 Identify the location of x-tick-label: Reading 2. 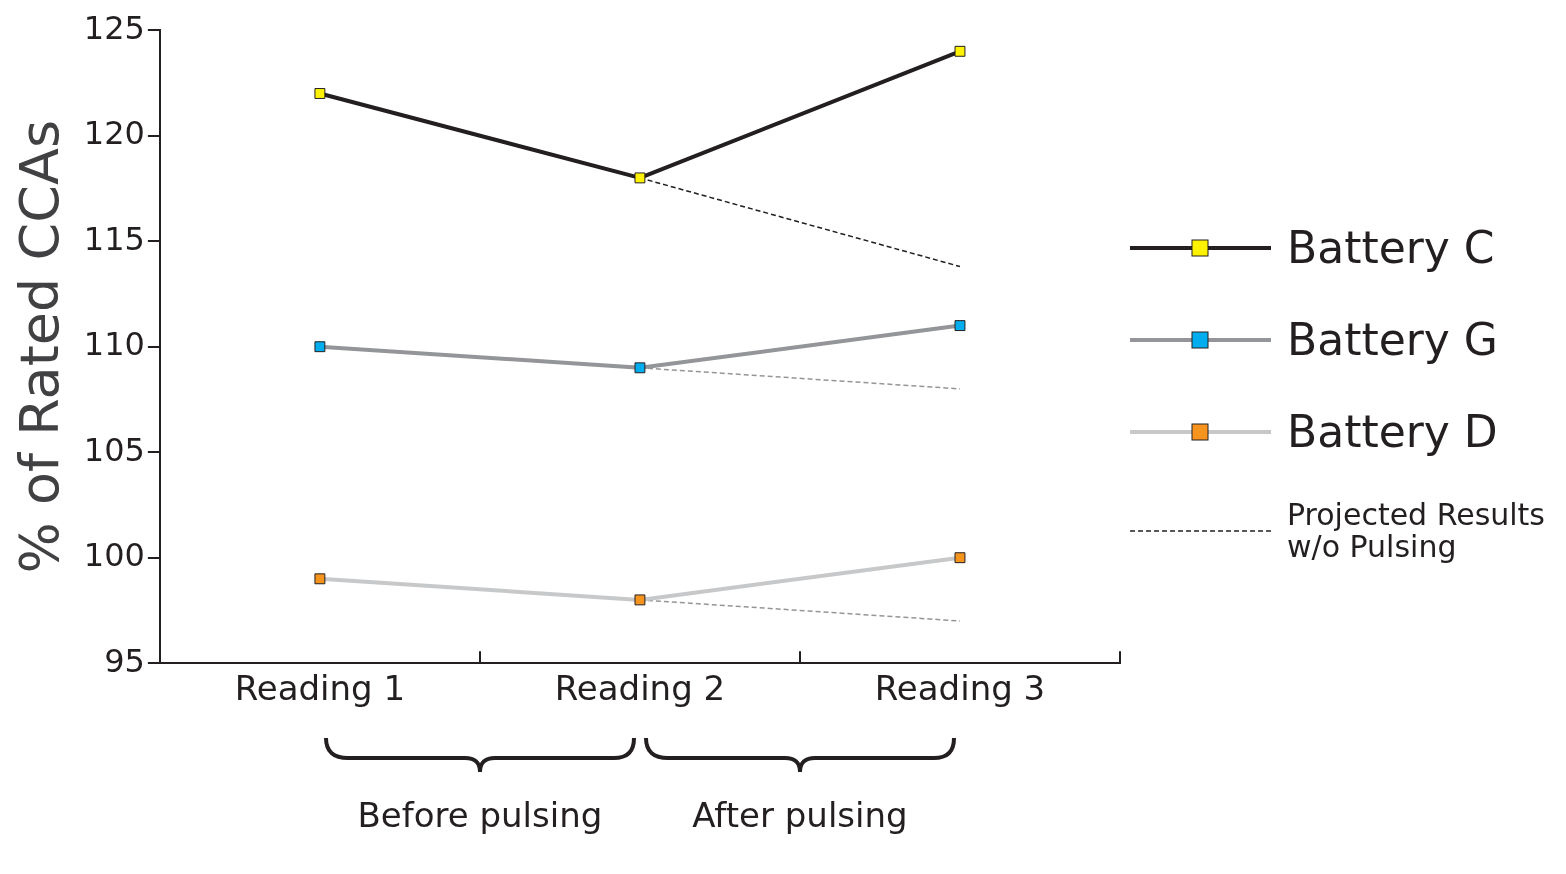
(640, 688).